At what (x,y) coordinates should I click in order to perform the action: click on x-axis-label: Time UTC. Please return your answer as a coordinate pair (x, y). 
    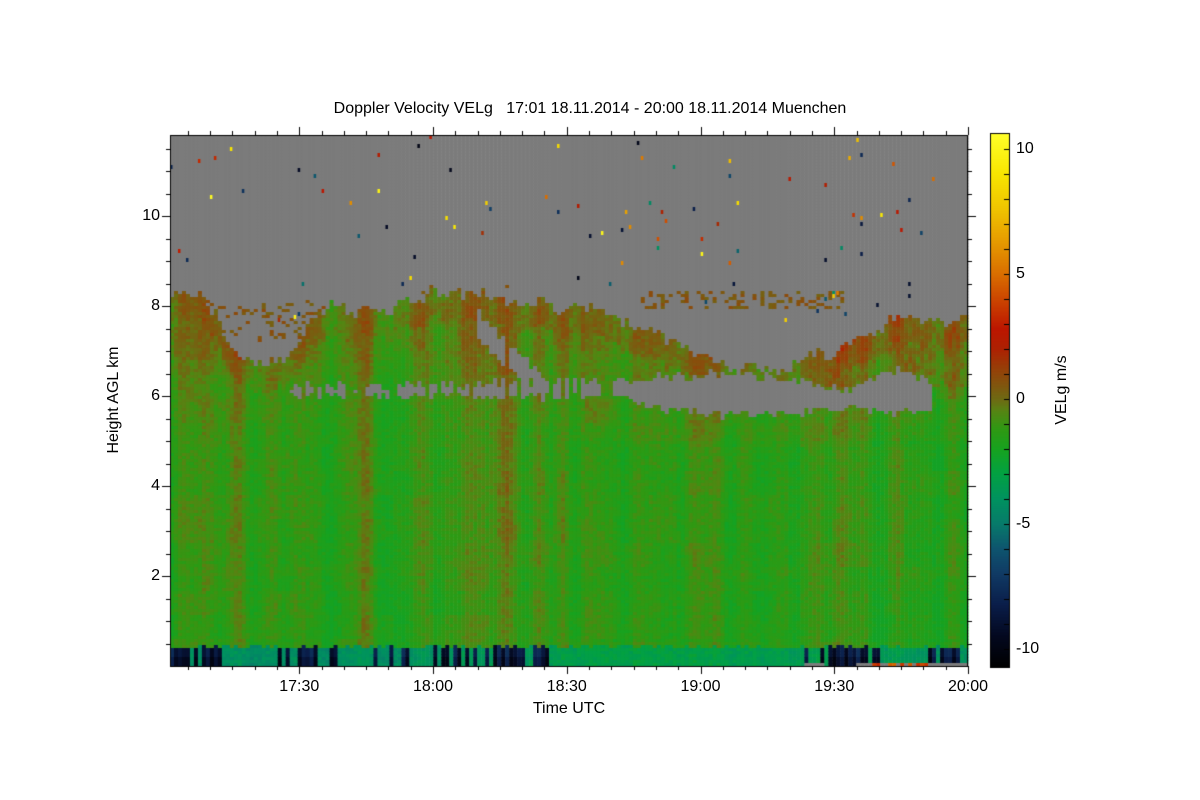
    Looking at the image, I should click on (569, 708).